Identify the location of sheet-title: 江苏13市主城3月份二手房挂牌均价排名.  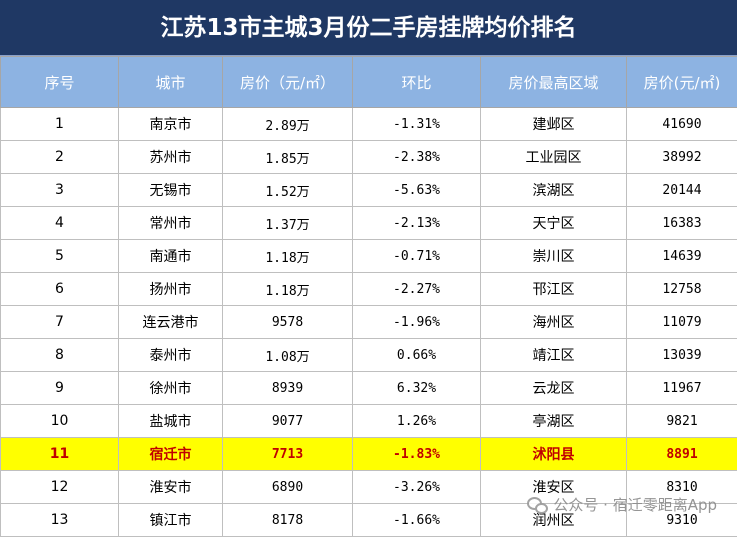
(368, 28).